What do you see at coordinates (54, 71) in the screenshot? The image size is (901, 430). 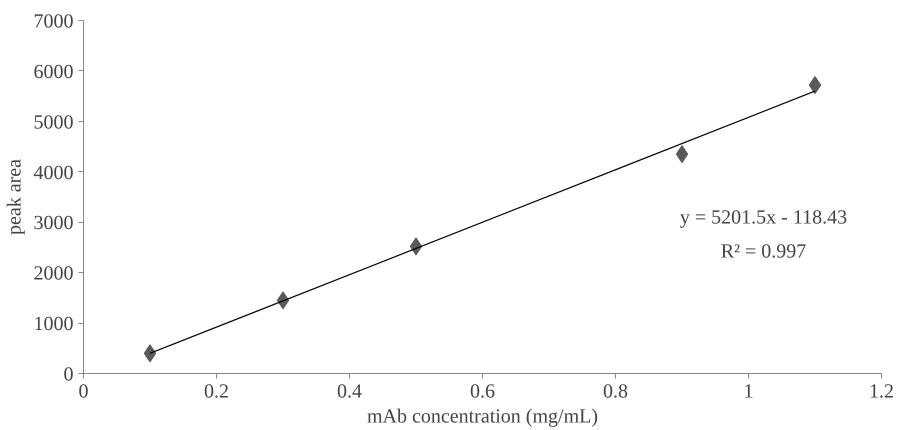 I see `y-tick-label: 6000` at bounding box center [54, 71].